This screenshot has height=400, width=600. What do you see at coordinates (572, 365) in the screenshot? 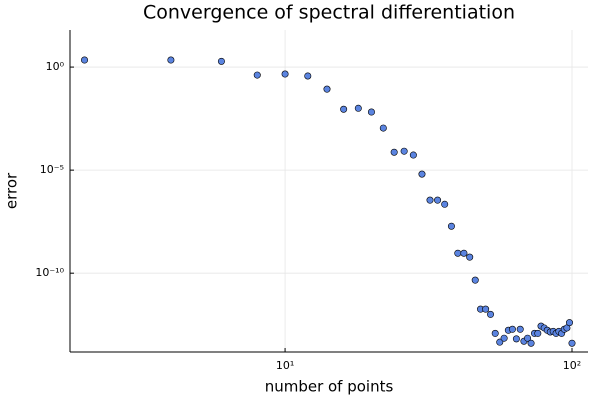
I see `x-tick-label: 10²` at bounding box center [572, 365].